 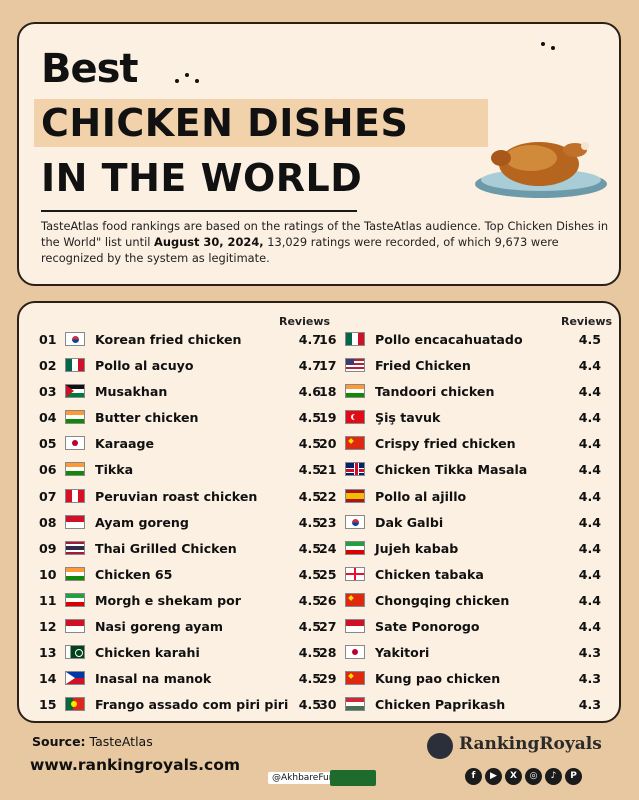 I want to click on ranking-row: 21 Chicken Tikka Masala 4.4, so click(x=460, y=470).